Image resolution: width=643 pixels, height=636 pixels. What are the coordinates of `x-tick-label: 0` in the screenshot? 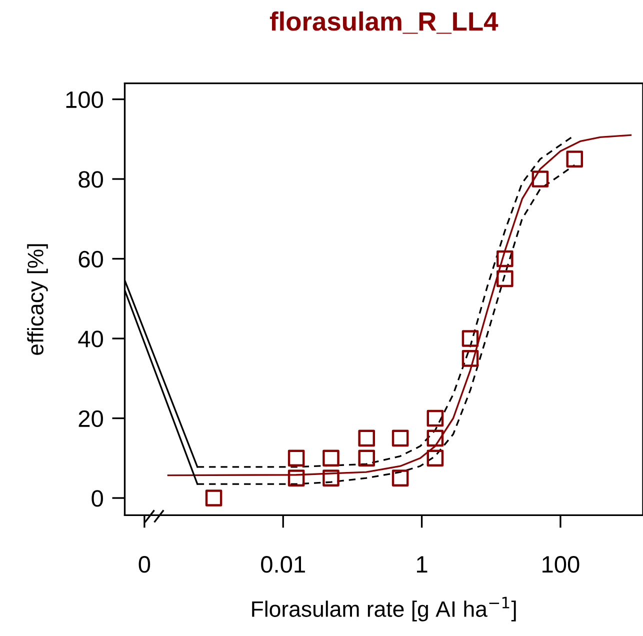 It's located at (144, 564).